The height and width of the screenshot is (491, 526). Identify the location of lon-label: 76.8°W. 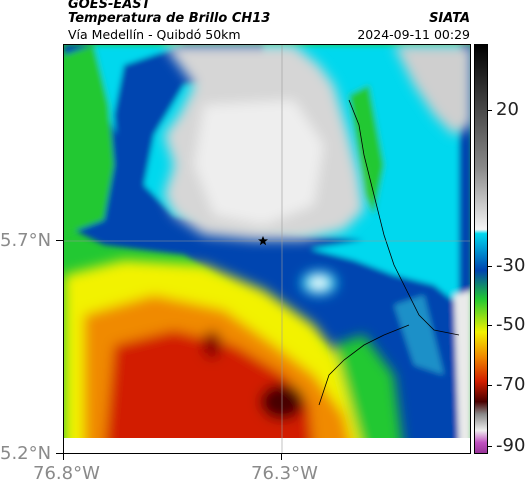
(66, 473).